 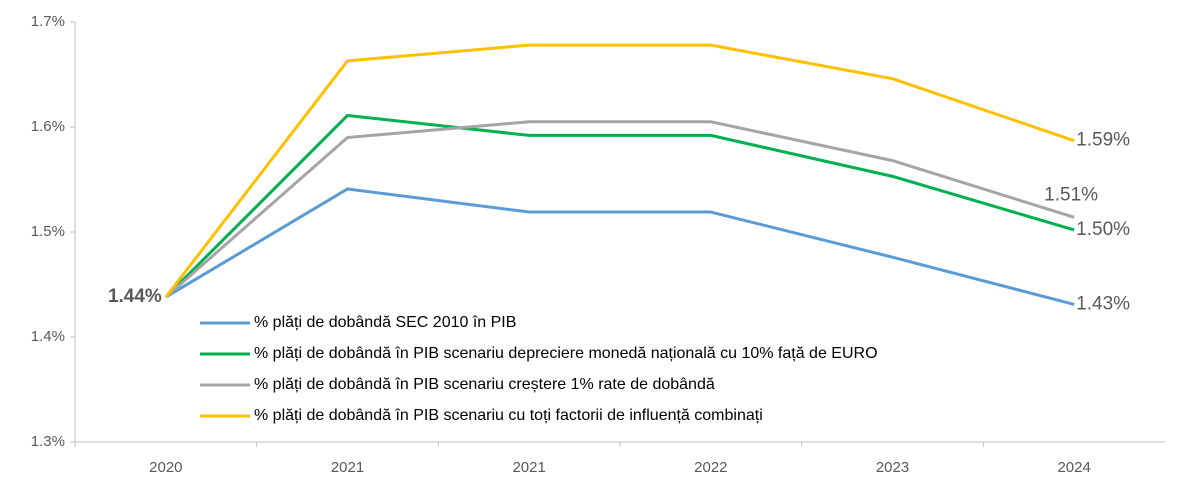 What do you see at coordinates (135, 296) in the screenshot?
I see `value-label: 1.44%` at bounding box center [135, 296].